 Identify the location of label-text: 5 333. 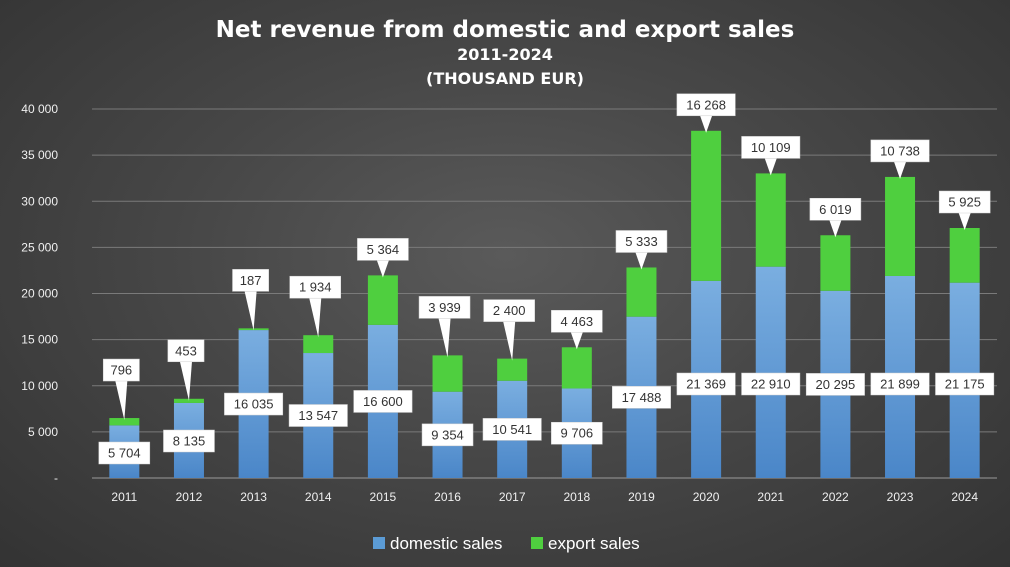
(641, 241).